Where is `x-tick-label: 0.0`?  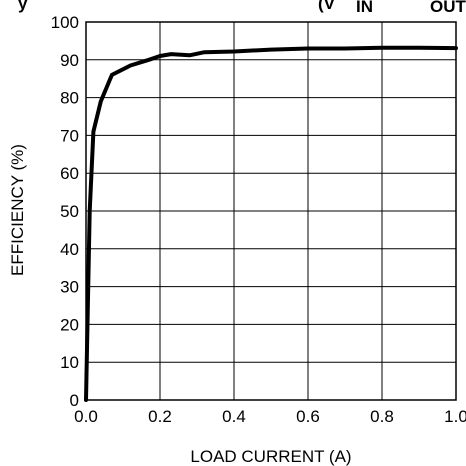
x-tick-label: 0.0 is located at coordinates (86, 416).